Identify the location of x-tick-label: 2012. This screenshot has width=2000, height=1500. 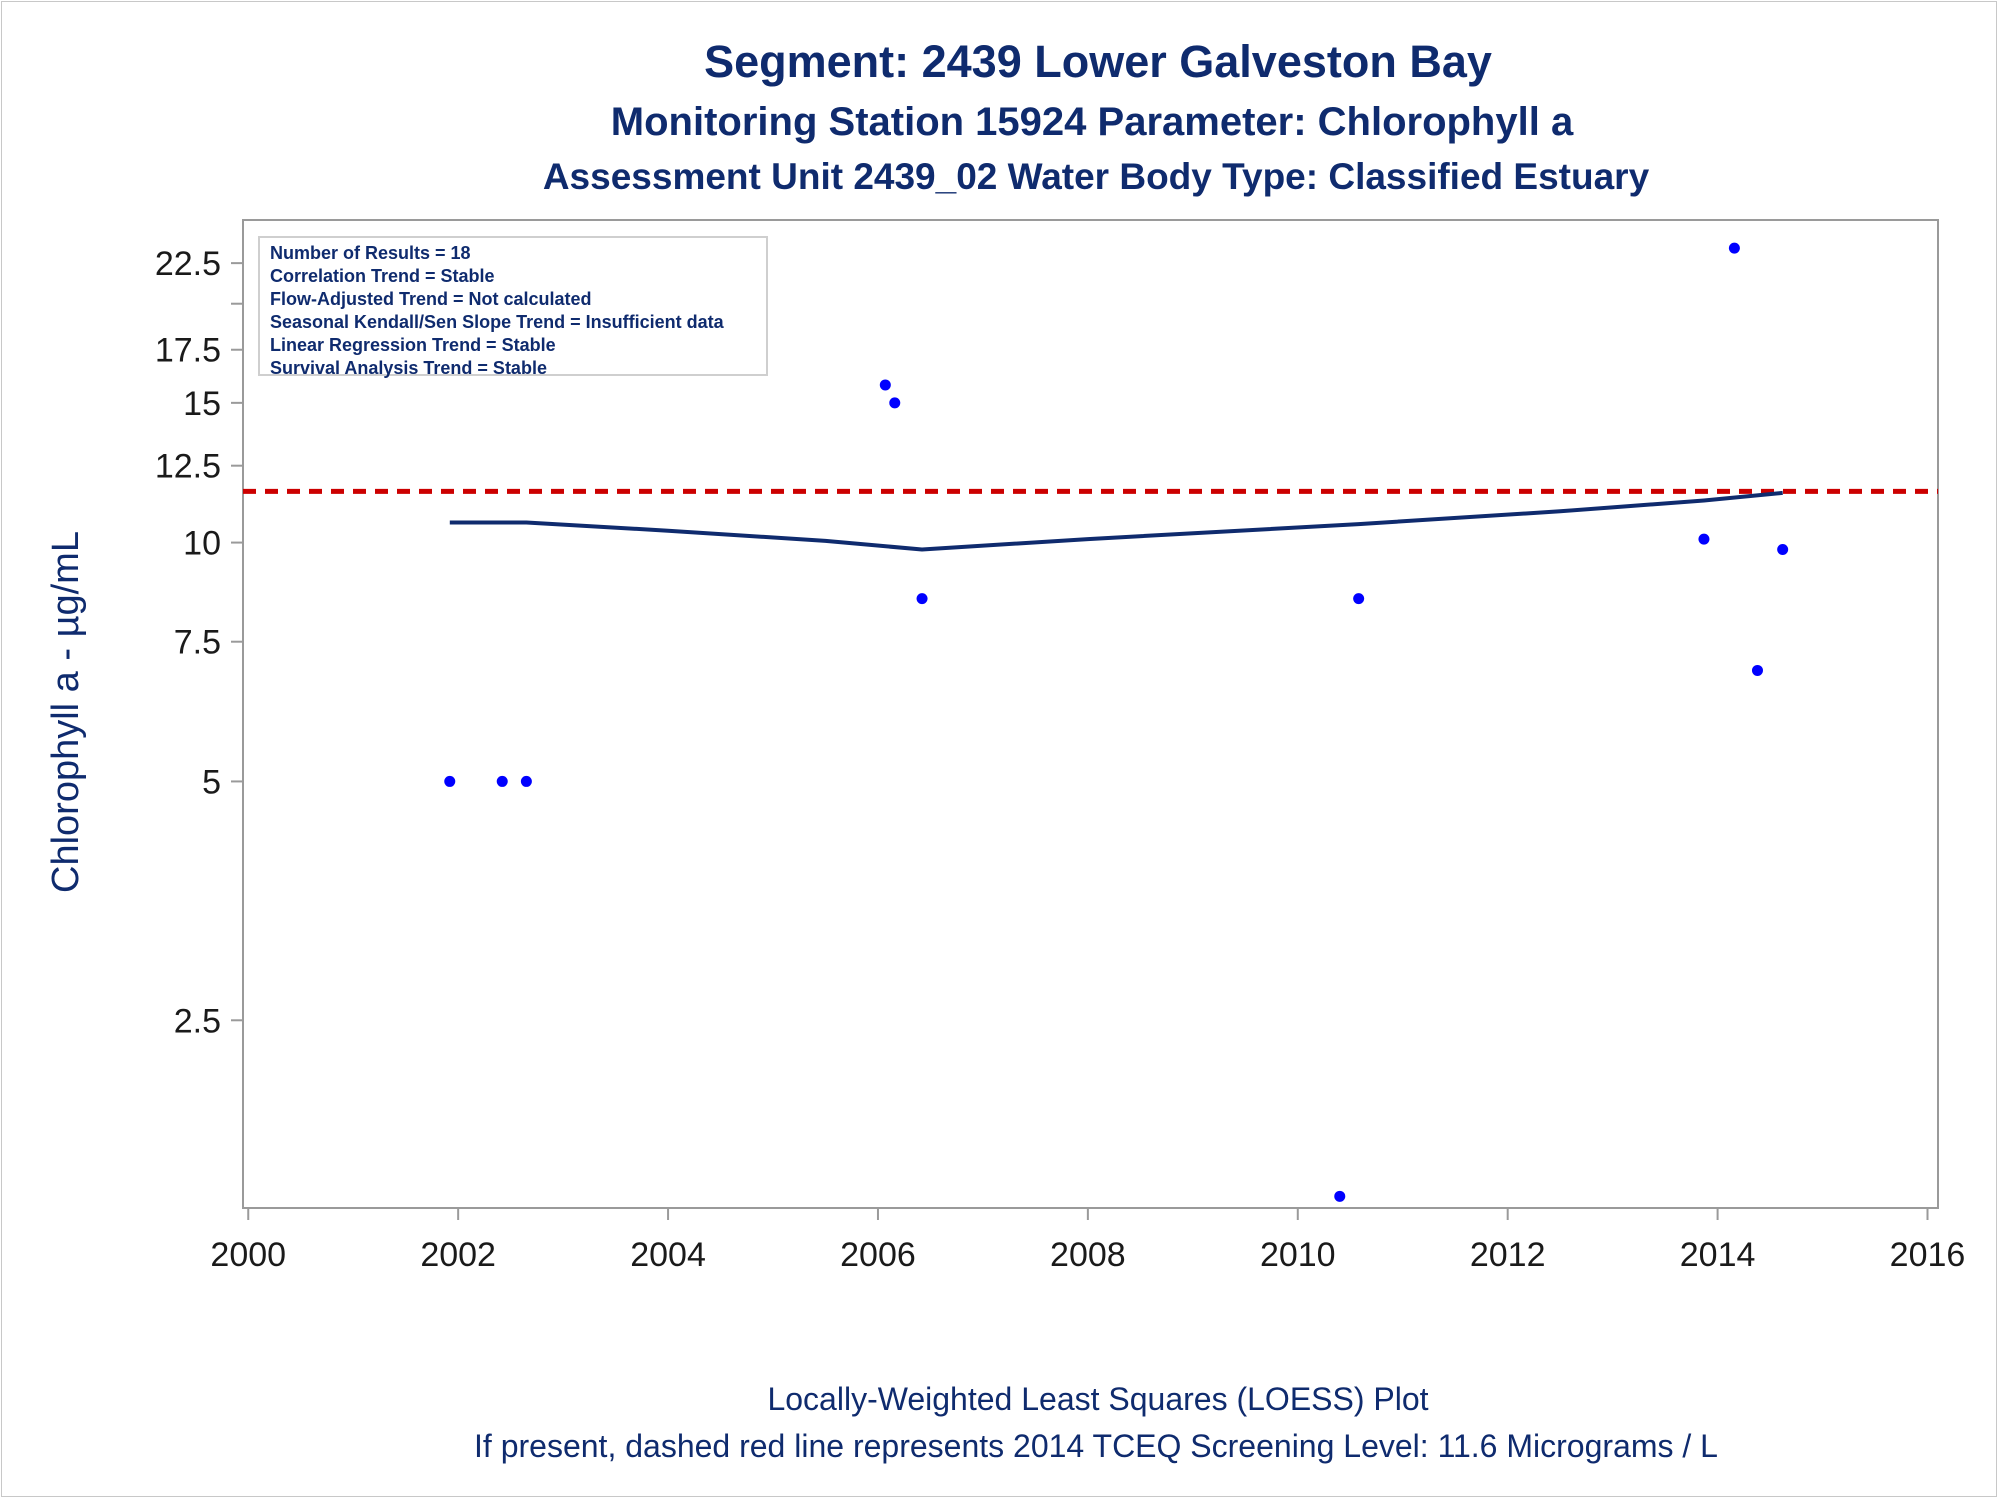
(1508, 1255).